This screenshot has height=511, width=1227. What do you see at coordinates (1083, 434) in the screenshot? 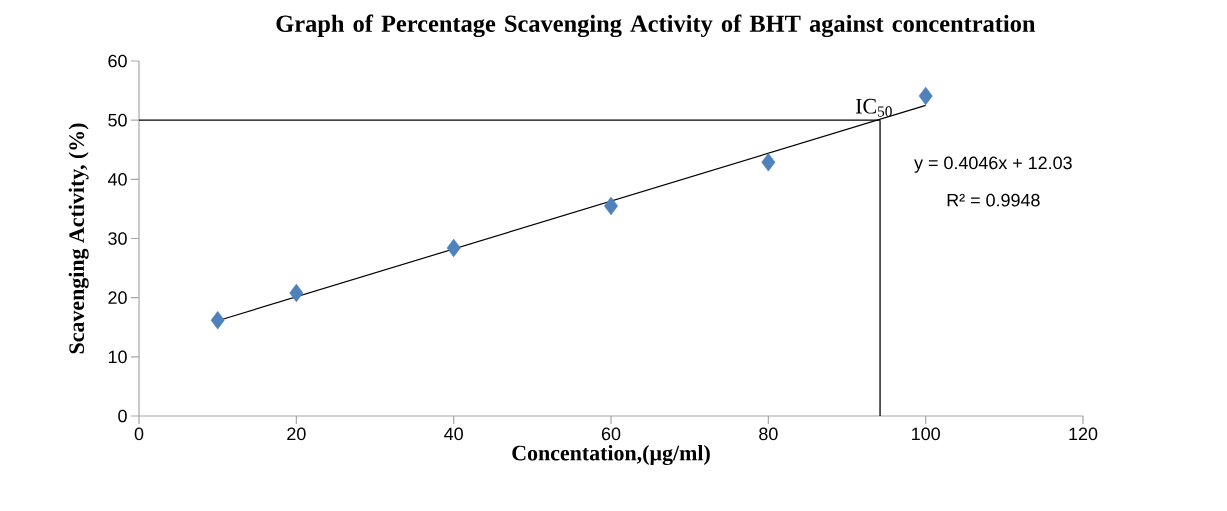
I see `x-tick-label: 120` at bounding box center [1083, 434].